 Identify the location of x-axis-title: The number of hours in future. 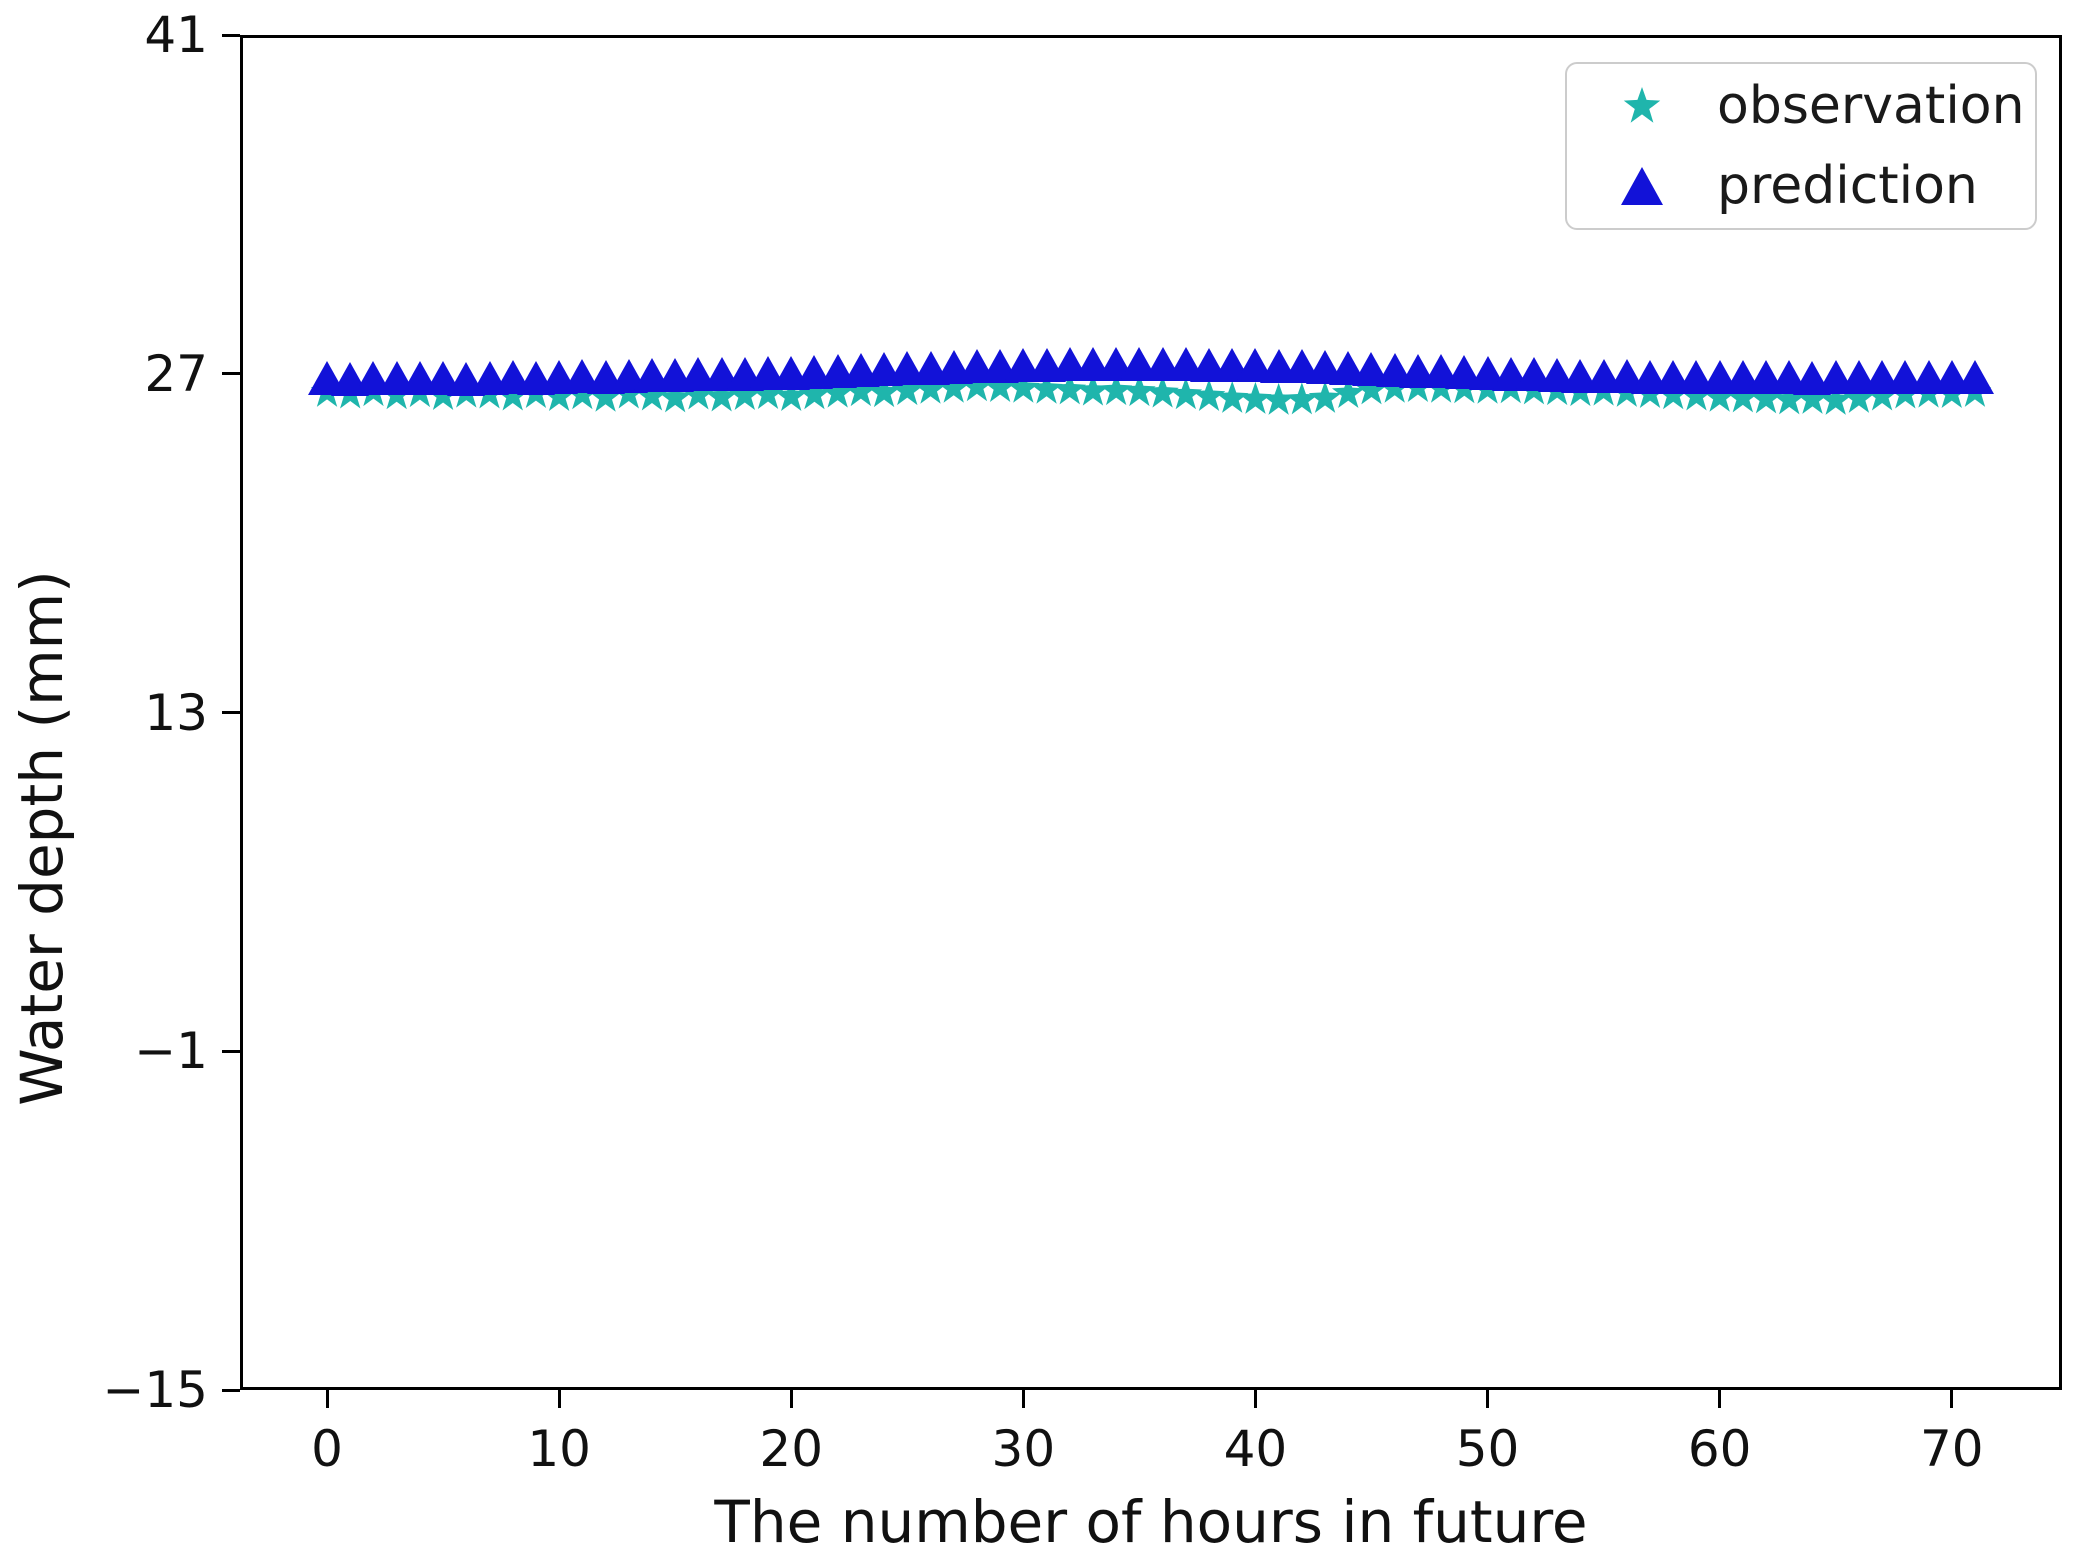
(1151, 1522).